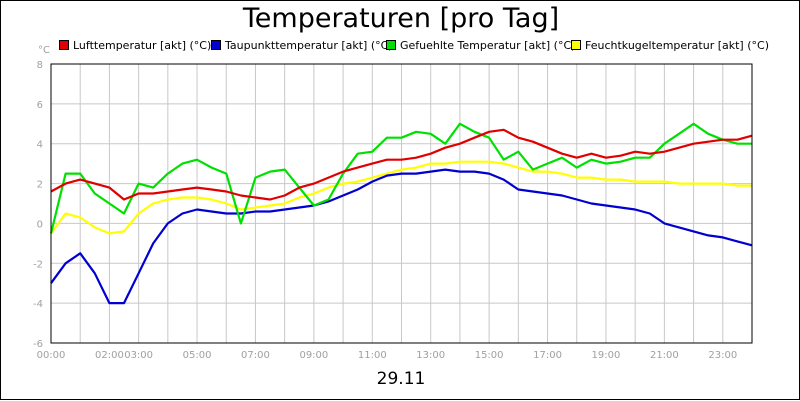 The image size is (800, 401). I want to click on legend-item-taupunkttemperatur: Taupunkttemperatur [akt] (°C), so click(302, 45).